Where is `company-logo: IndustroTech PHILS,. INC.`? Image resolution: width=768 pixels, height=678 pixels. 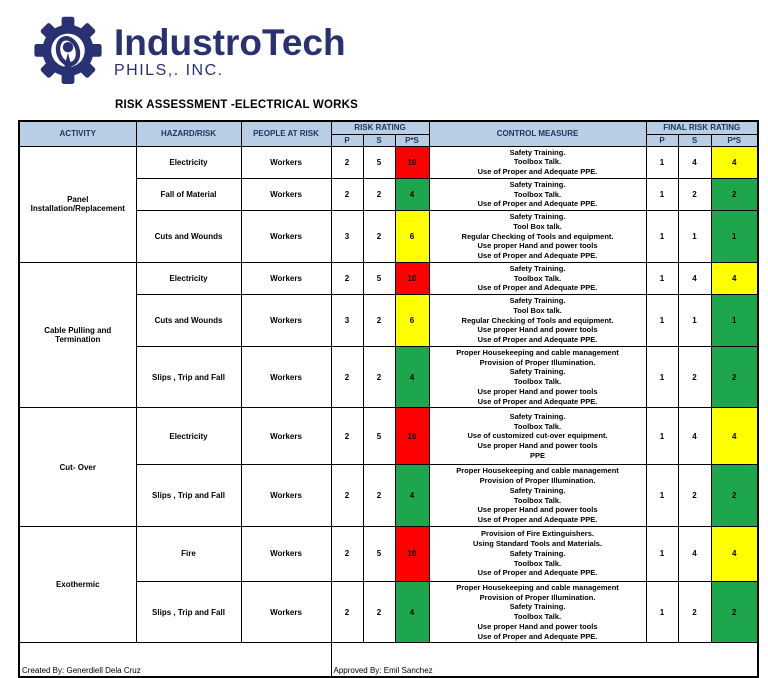
company-logo: IndustroTech PHILS,. INC. is located at coordinates (392, 52).